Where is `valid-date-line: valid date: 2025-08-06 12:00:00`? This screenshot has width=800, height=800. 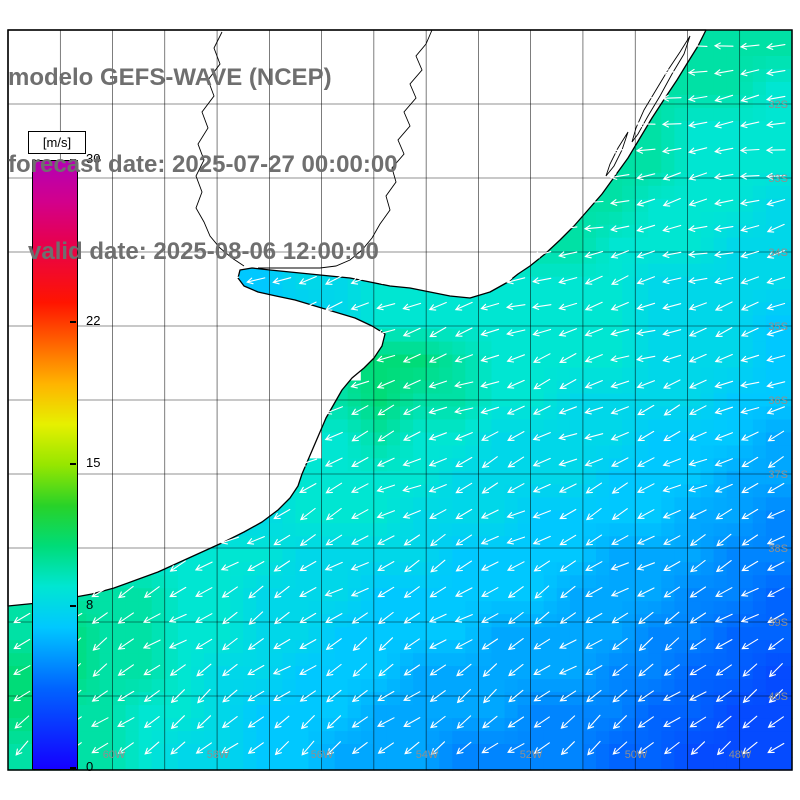 valid-date-line: valid date: 2025-08-06 12:00:00 is located at coordinates (193, 251).